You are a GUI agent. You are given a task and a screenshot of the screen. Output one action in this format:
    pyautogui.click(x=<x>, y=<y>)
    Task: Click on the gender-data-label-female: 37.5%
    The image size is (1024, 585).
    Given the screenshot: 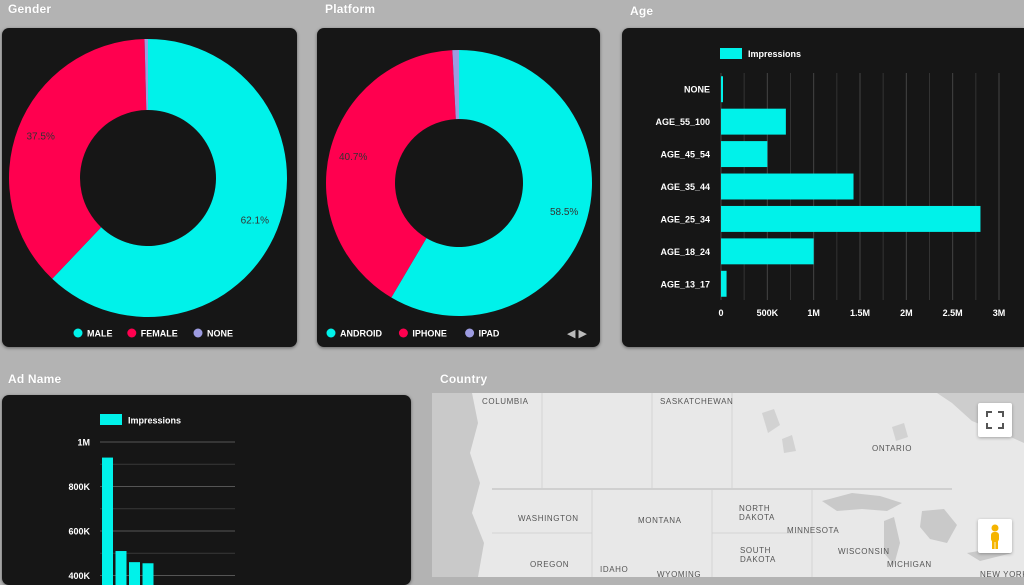 What is the action you would take?
    pyautogui.click(x=41, y=137)
    